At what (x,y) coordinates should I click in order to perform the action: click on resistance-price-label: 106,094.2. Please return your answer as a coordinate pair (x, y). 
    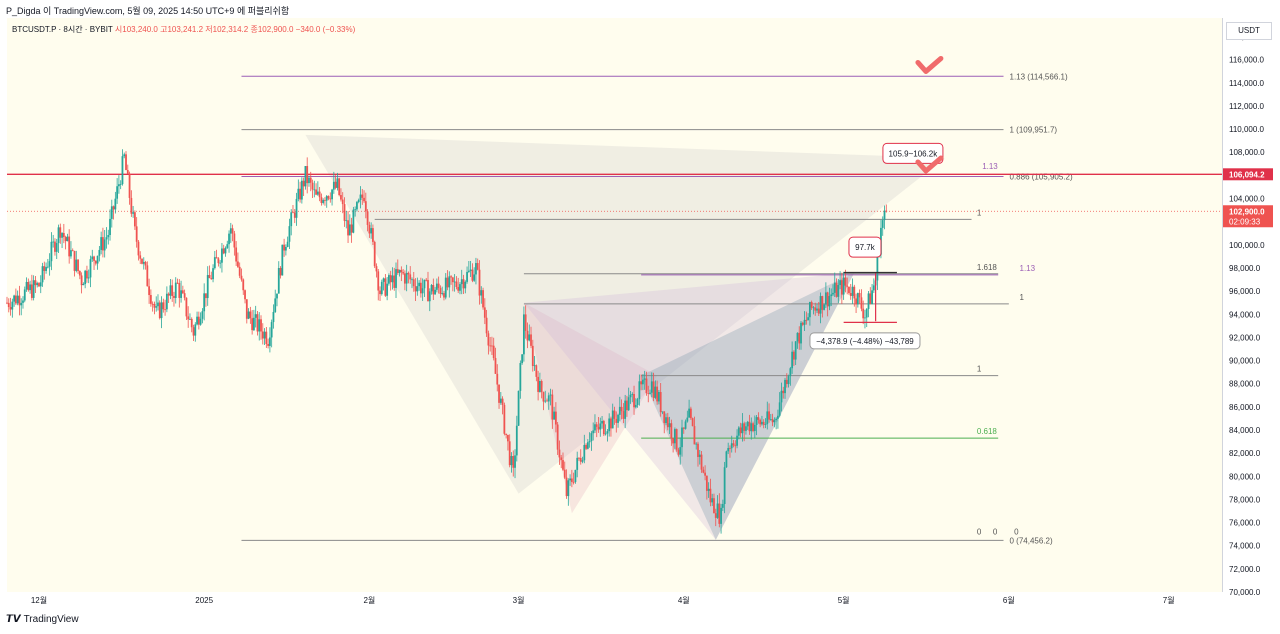
    Looking at the image, I should click on (1247, 174).